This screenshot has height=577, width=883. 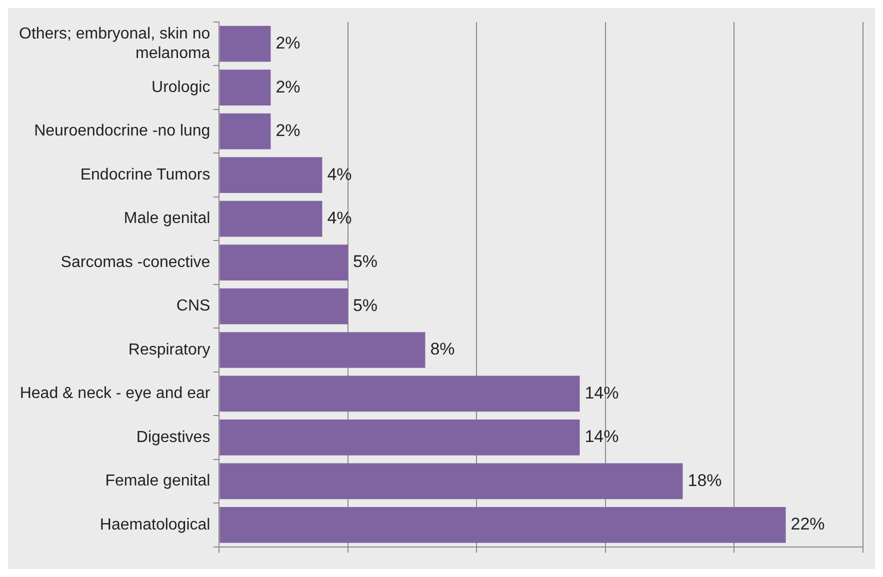 I want to click on y-tick-label: Respiratory, so click(x=169, y=349).